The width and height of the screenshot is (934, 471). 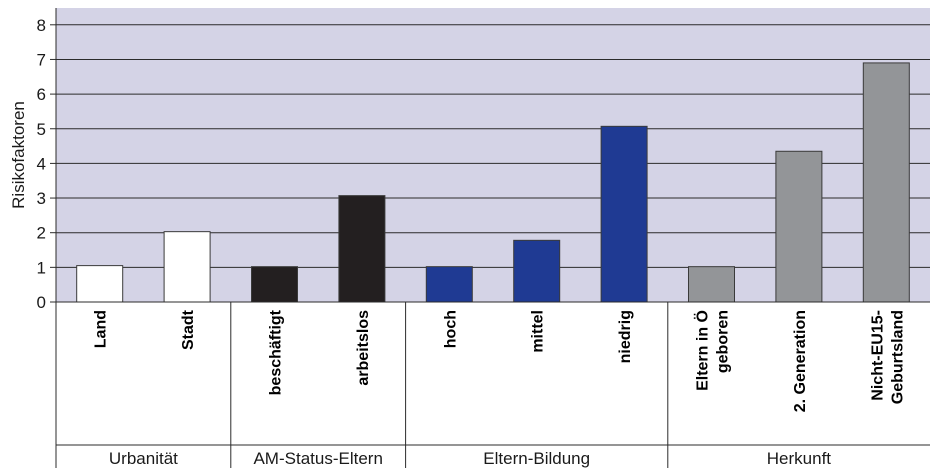 I want to click on category-label: arbeitslos, so click(x=363, y=348).